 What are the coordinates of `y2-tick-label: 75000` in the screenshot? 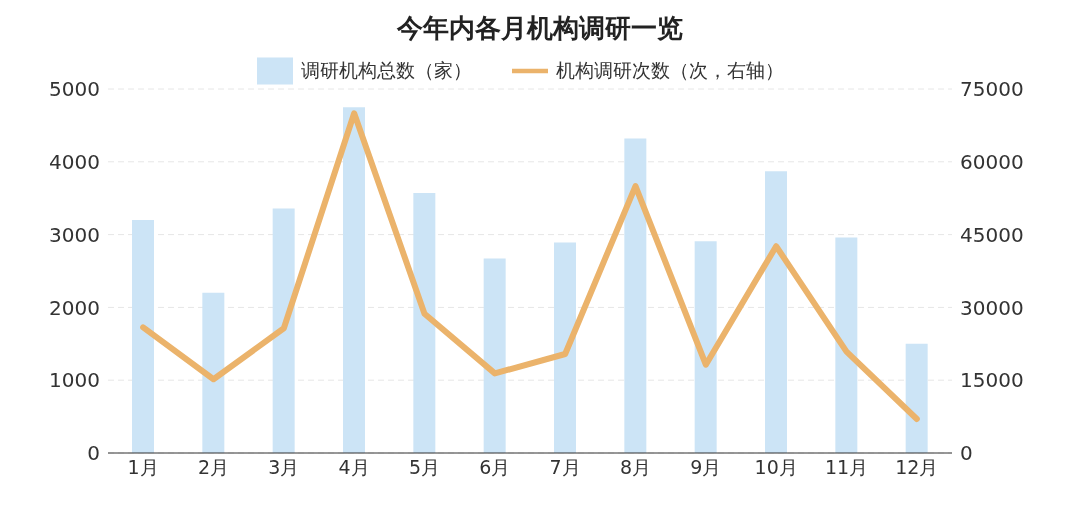 It's located at (992, 89).